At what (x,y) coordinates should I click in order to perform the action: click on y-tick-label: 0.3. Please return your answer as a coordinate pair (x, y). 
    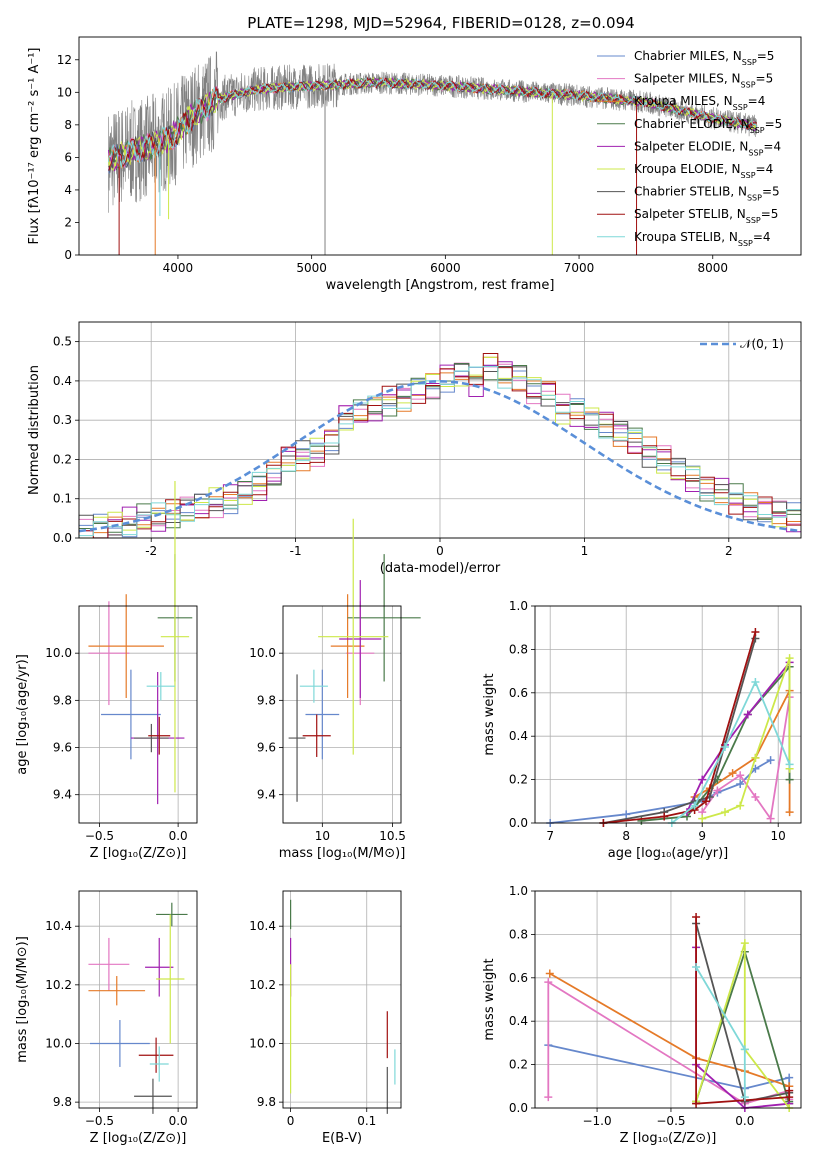
    Looking at the image, I should click on (62, 420).